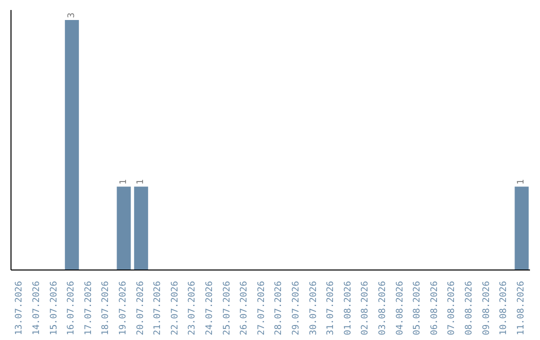 The width and height of the screenshot is (540, 340). Describe the element at coordinates (245, 308) in the screenshot. I see `x-tick-label: 26.07.2026` at that location.